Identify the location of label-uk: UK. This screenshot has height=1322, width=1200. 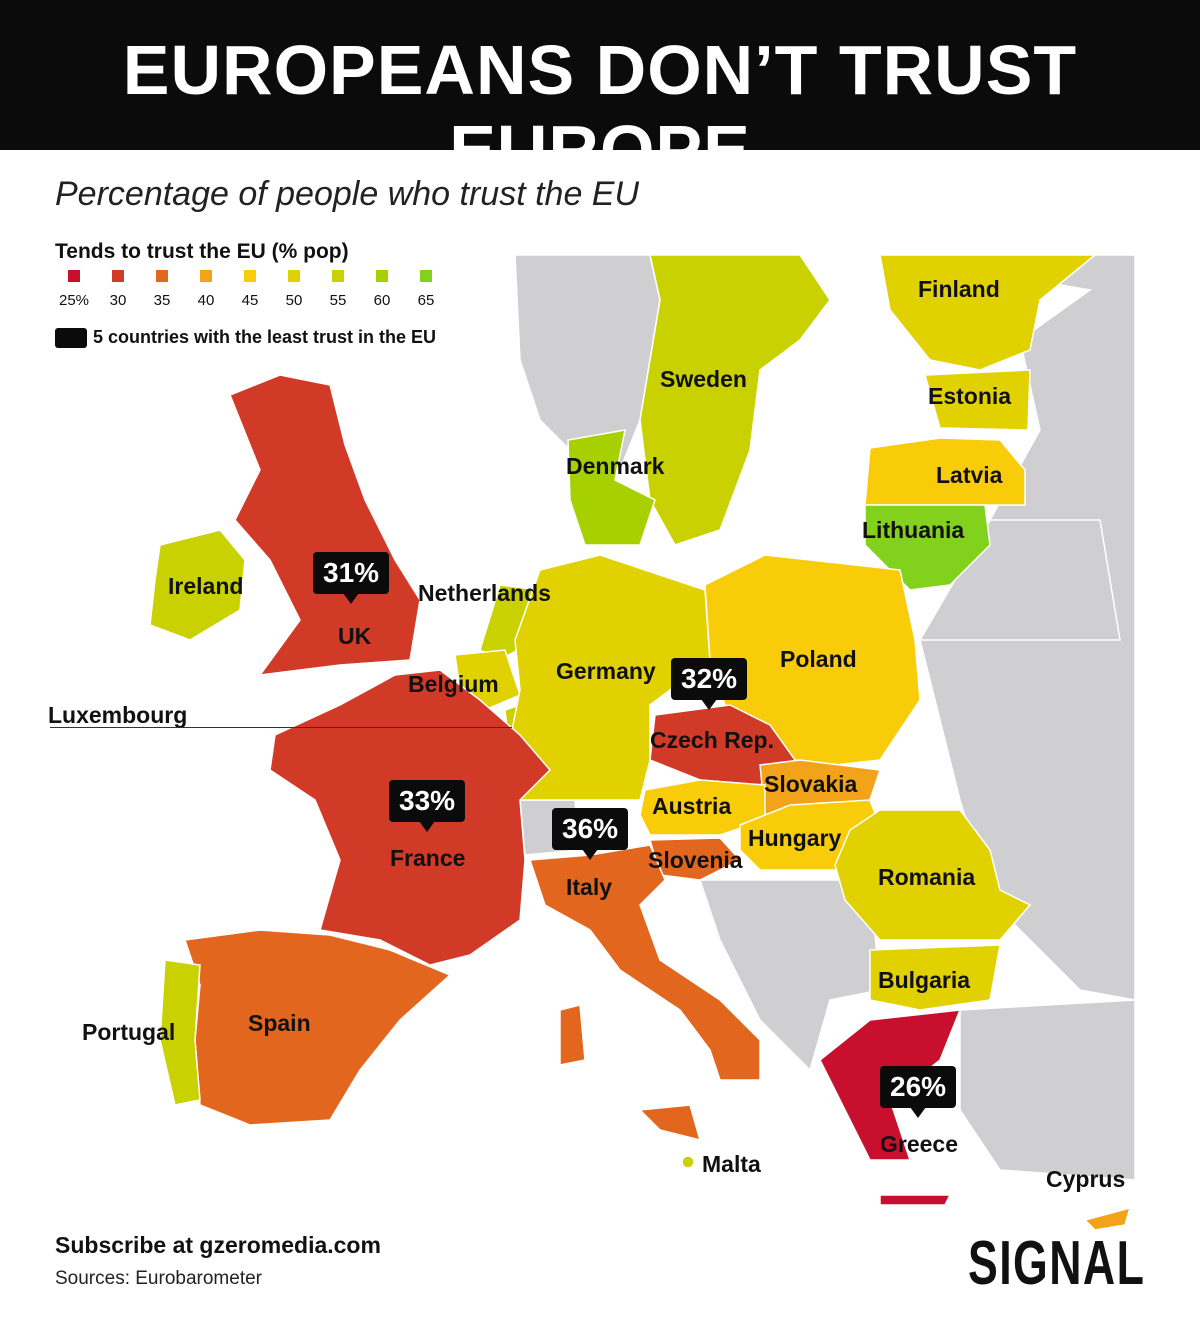
(355, 636).